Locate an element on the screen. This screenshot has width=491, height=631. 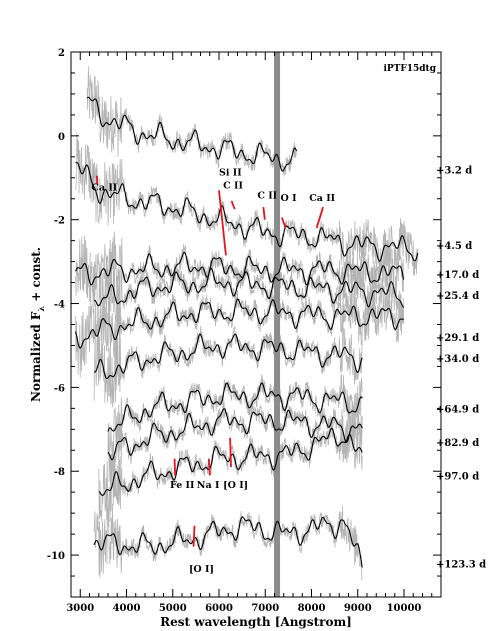
phase-label: +4.5 d is located at coordinates (454, 246).